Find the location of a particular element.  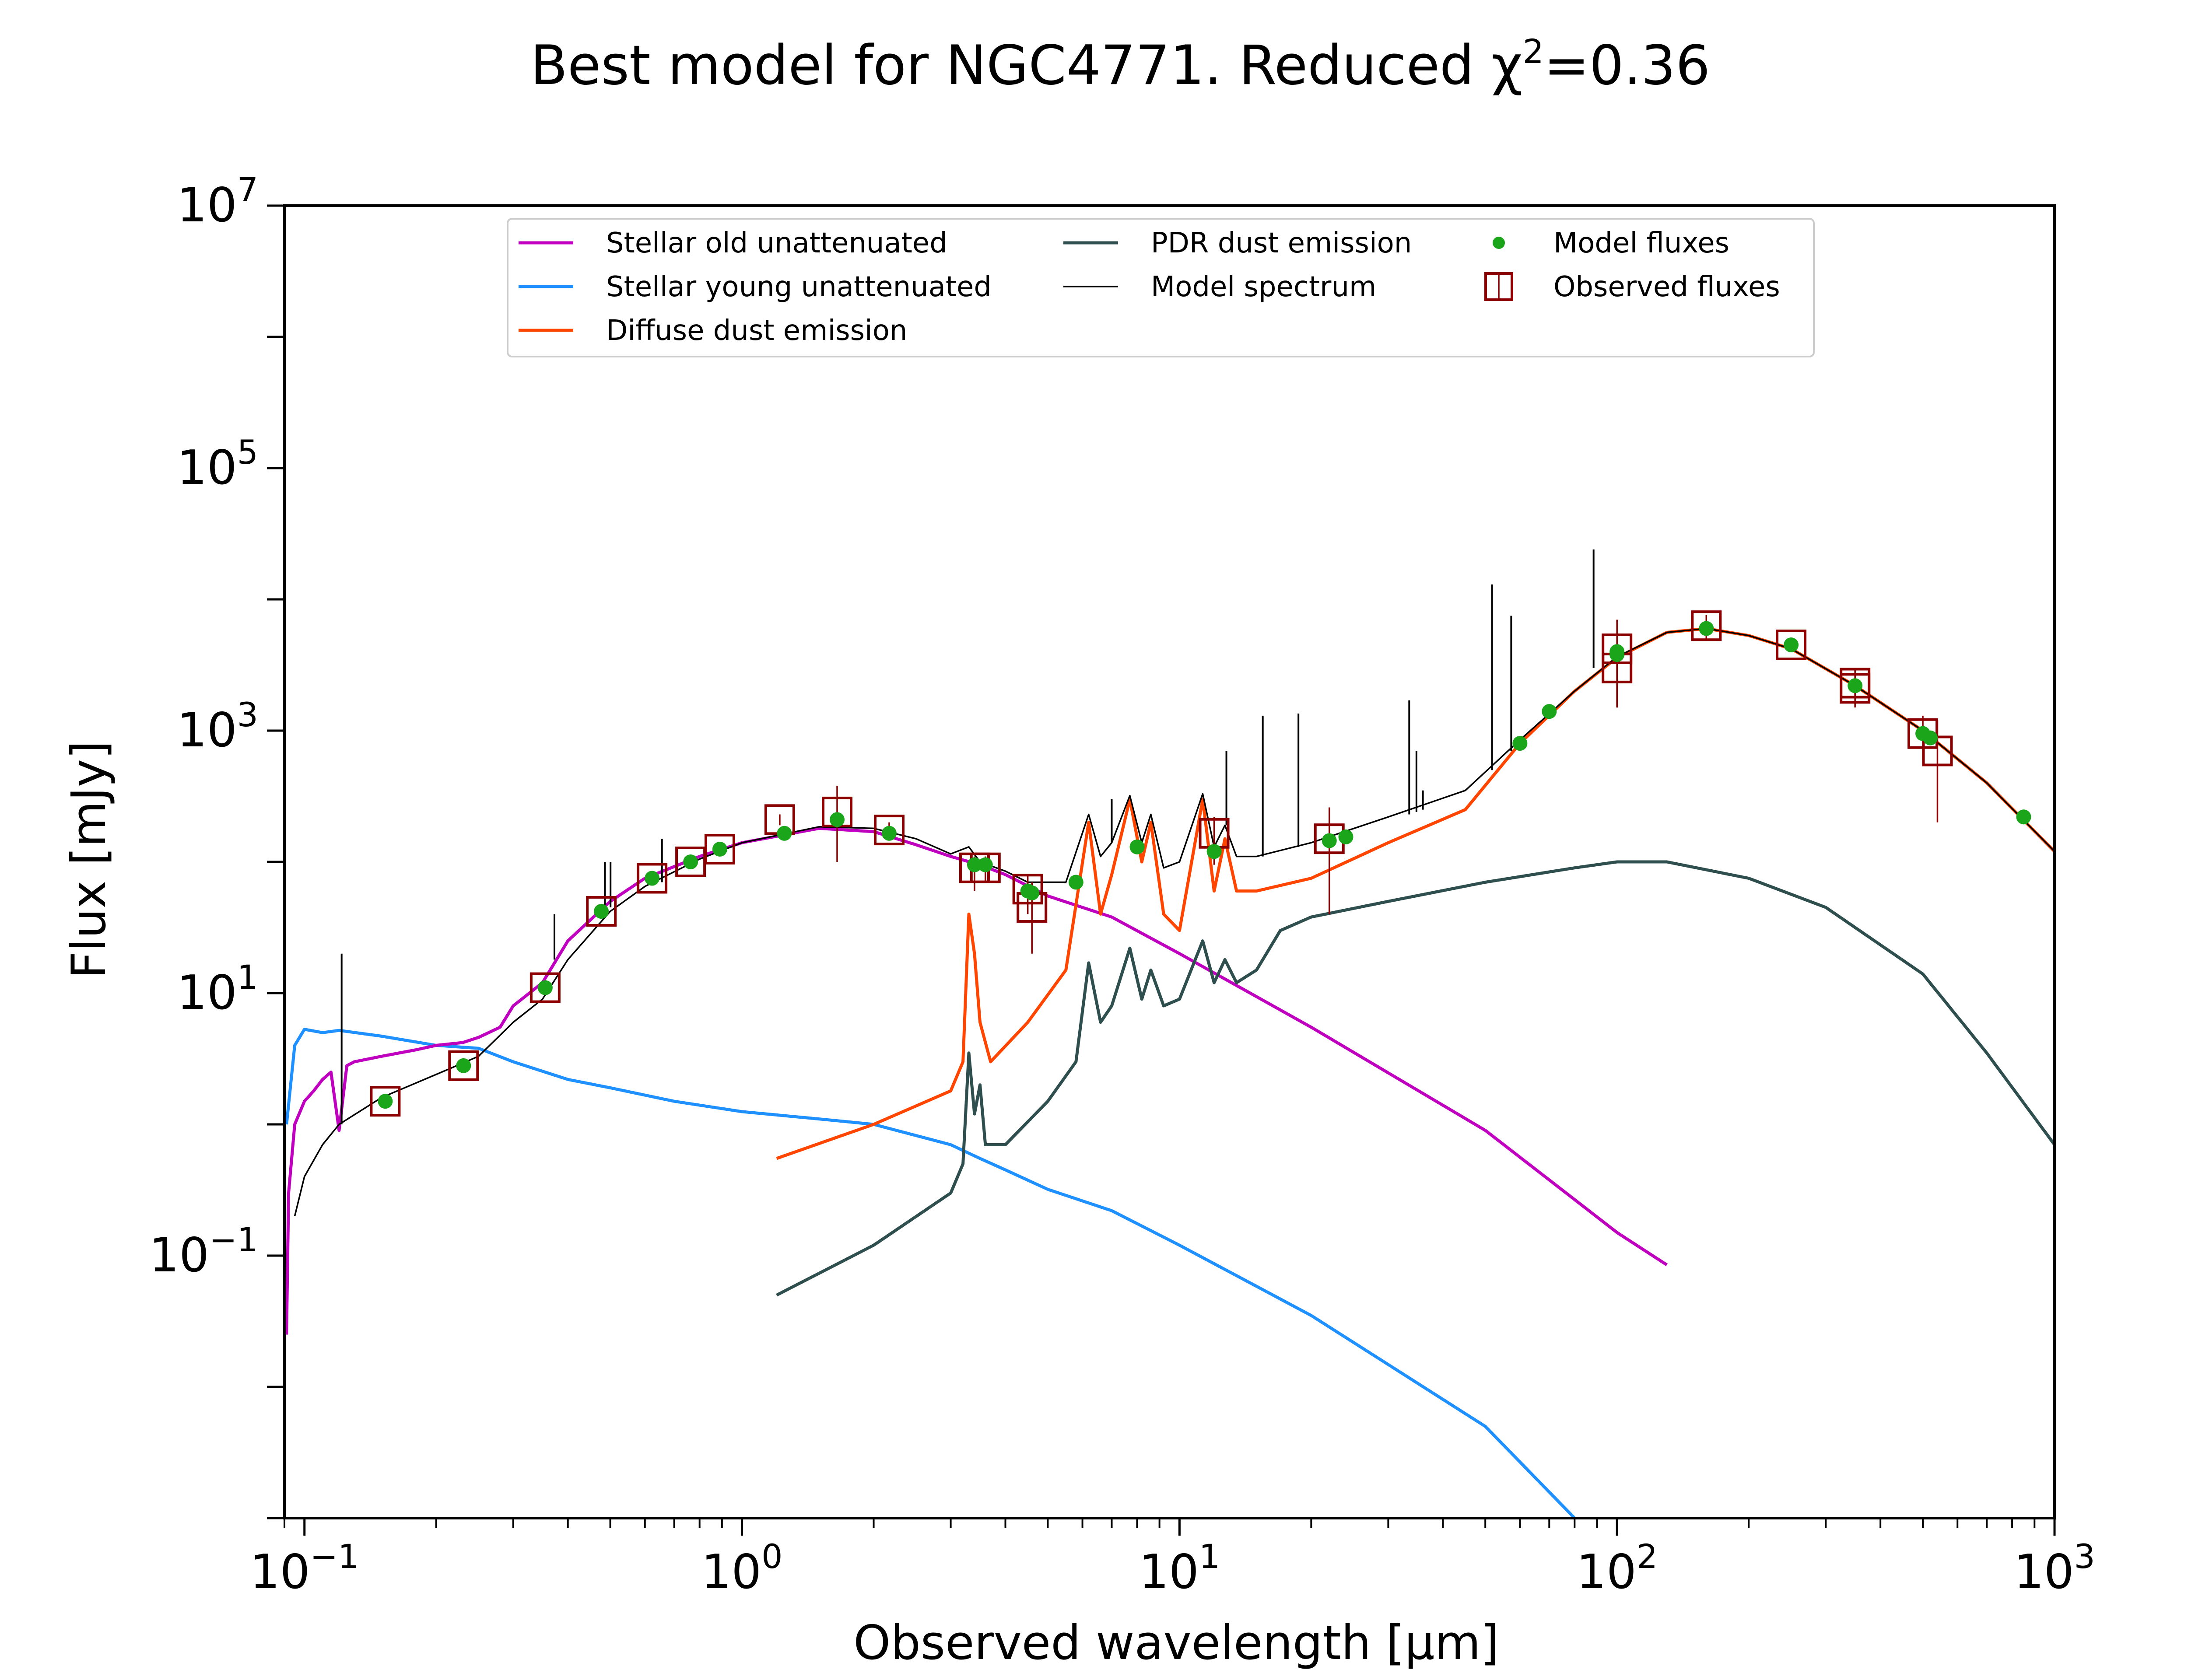

legend-item-model-spectrum: Model spectrum is located at coordinates (1219, 287).